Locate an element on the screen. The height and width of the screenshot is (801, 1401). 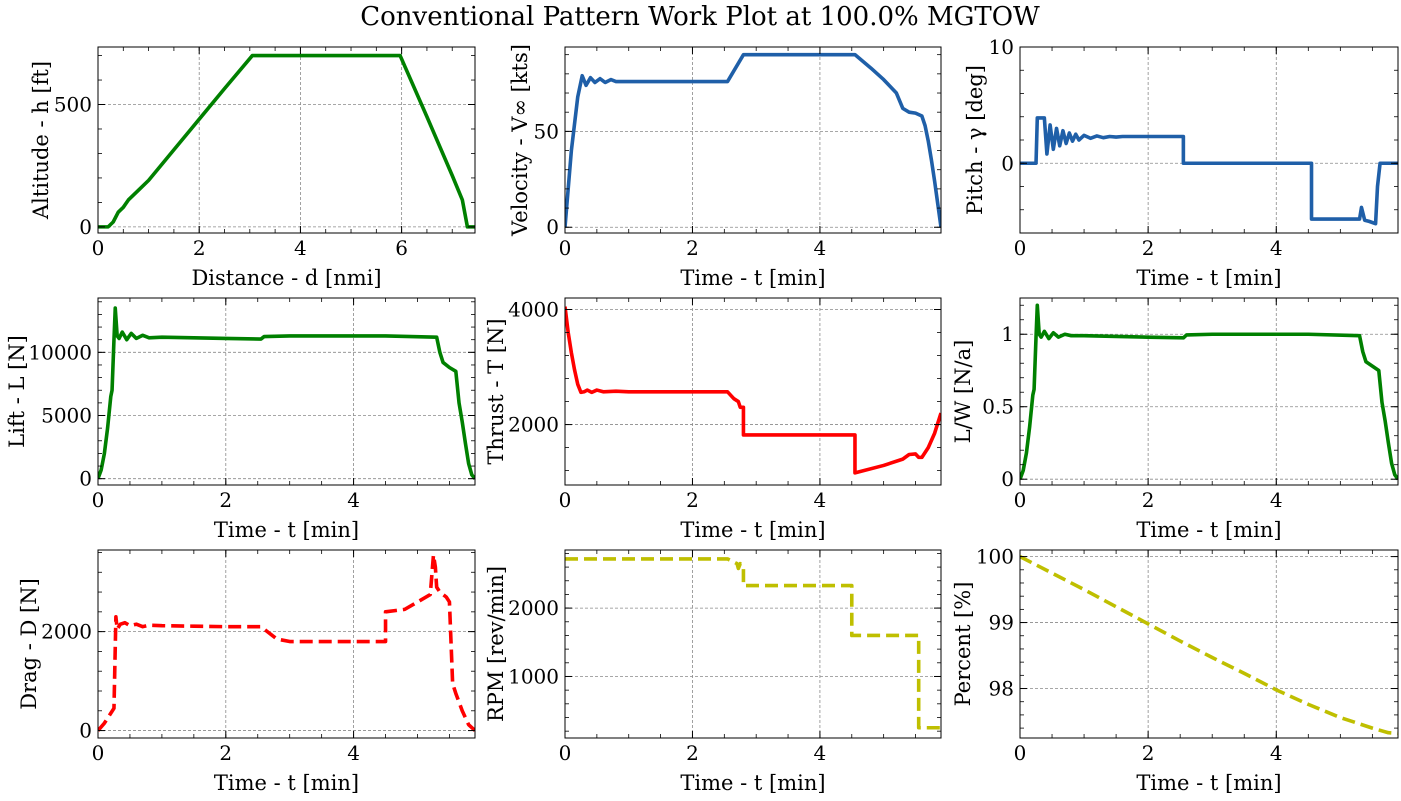
y-tick-label: 100 is located at coordinates (995, 557).